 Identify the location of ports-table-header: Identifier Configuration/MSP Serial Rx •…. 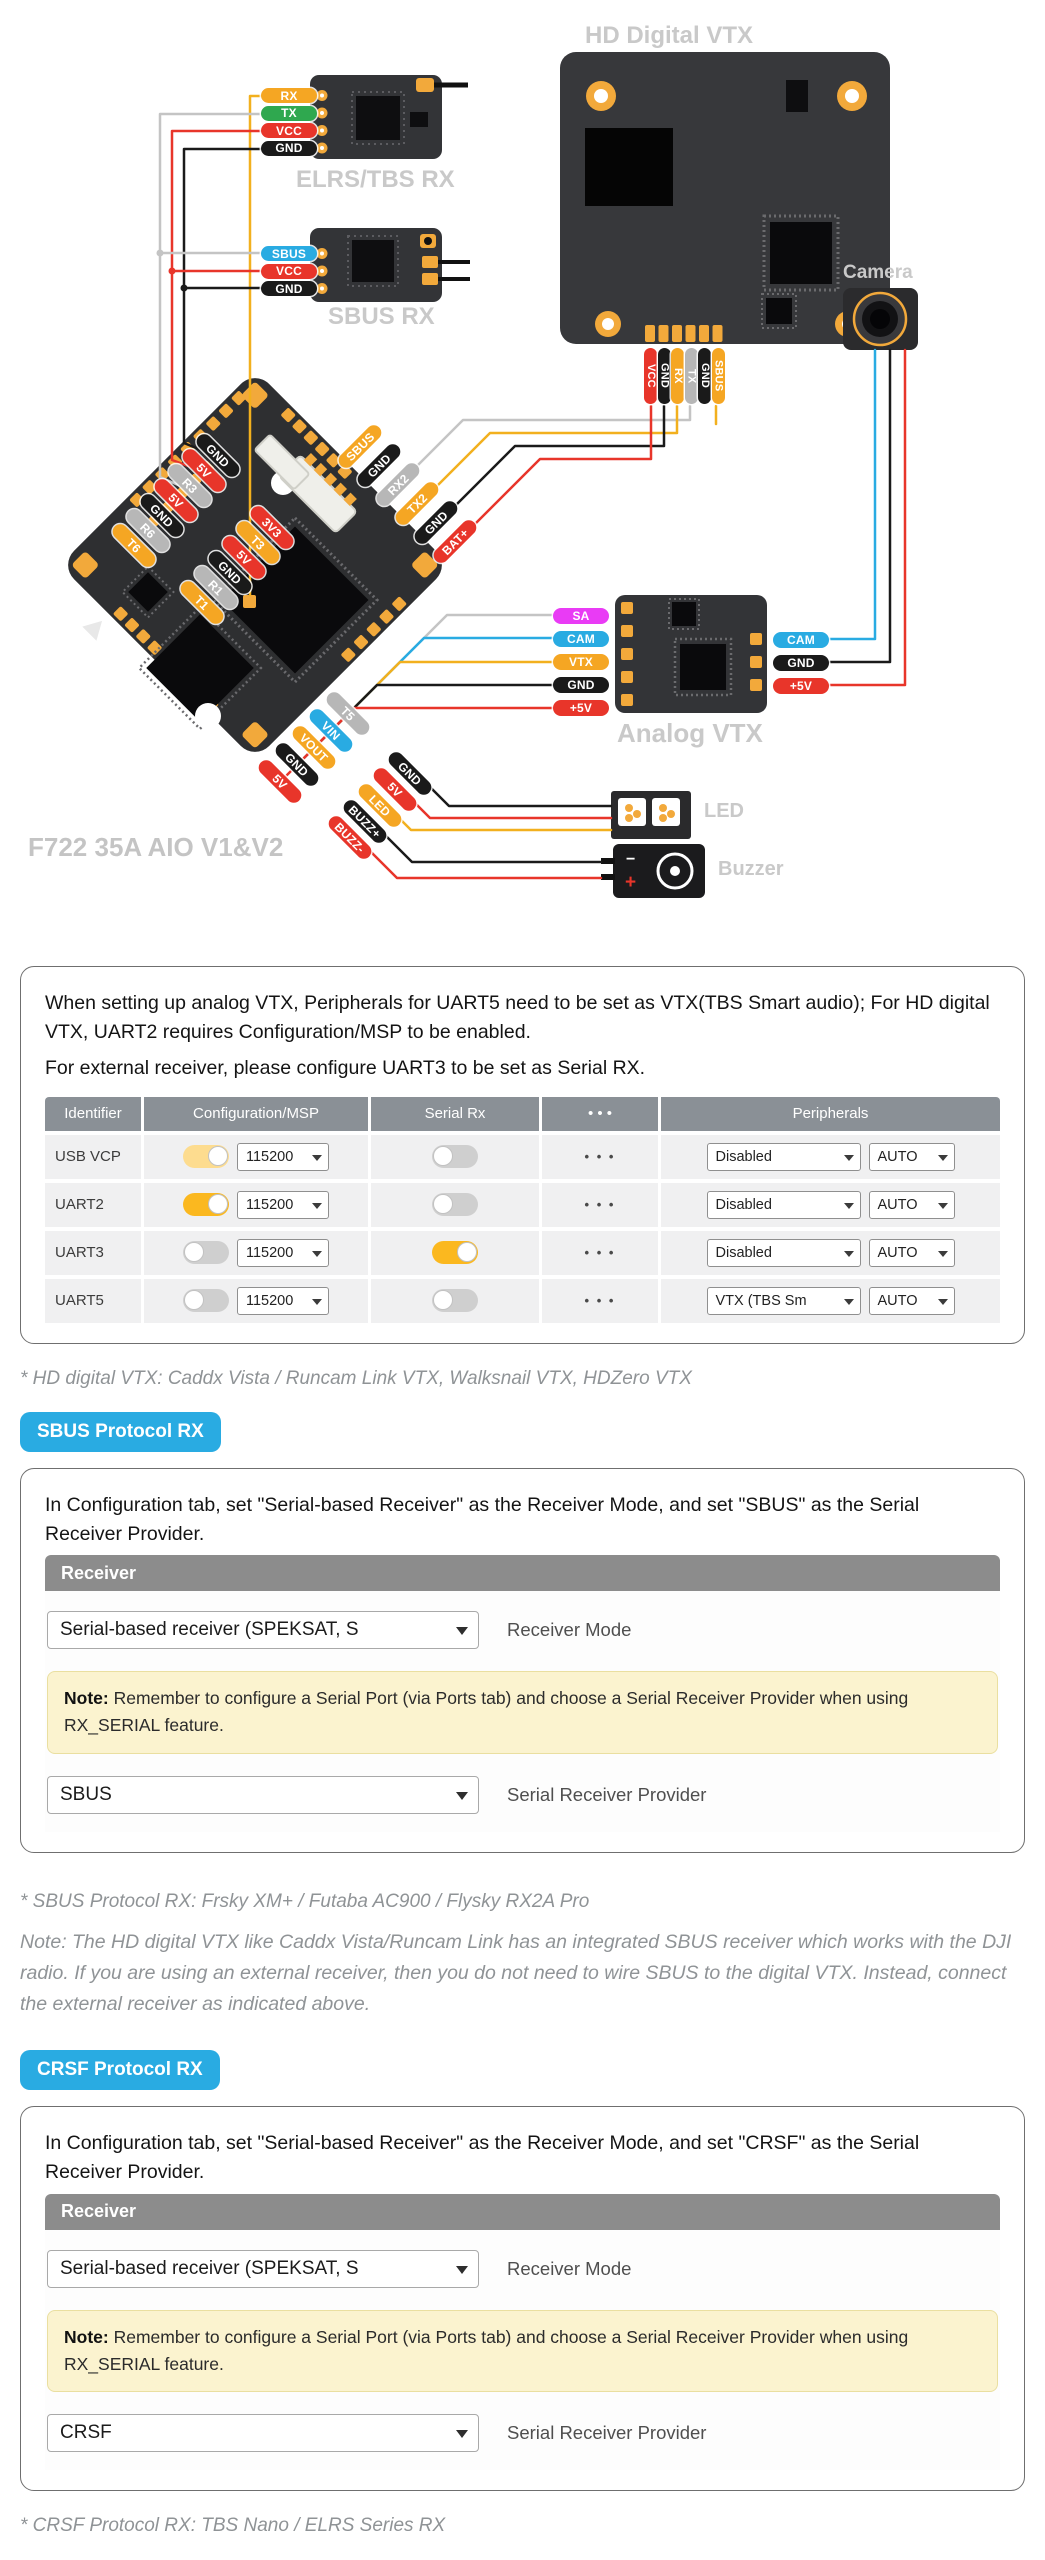
(522, 1113).